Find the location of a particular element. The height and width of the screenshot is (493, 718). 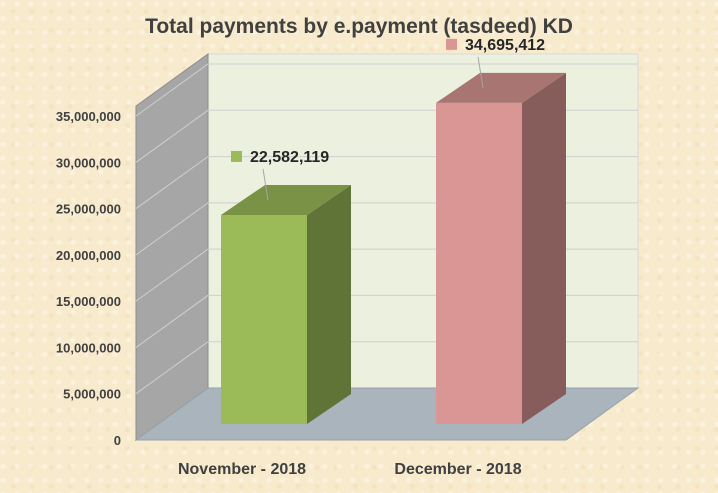

bar-0: 22,582,119 is located at coordinates (286, 286).